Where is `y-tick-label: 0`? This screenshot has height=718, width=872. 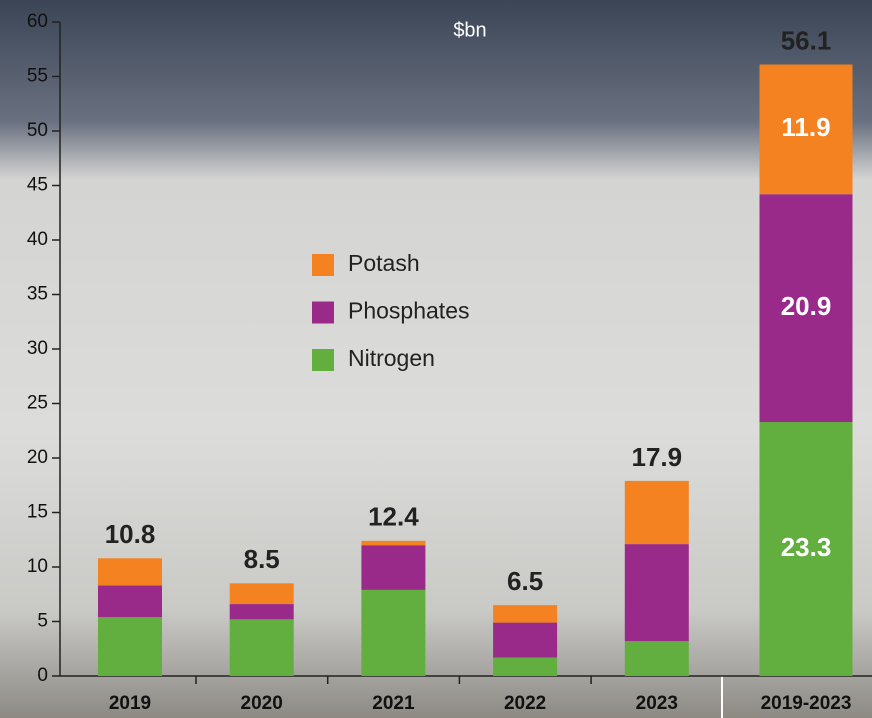 y-tick-label: 0 is located at coordinates (42, 675).